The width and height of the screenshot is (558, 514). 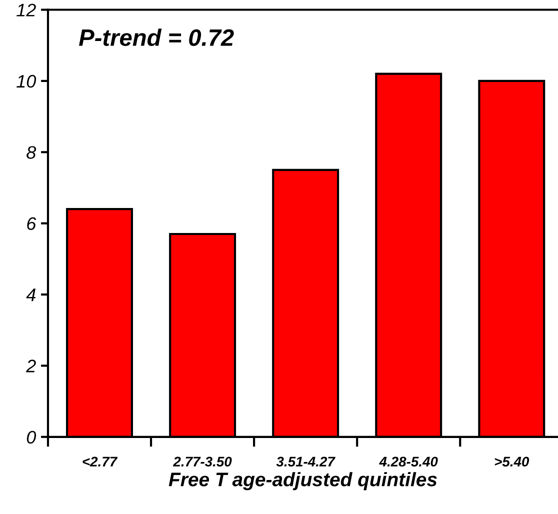 I want to click on y-tick-label: 2, so click(x=31, y=366).